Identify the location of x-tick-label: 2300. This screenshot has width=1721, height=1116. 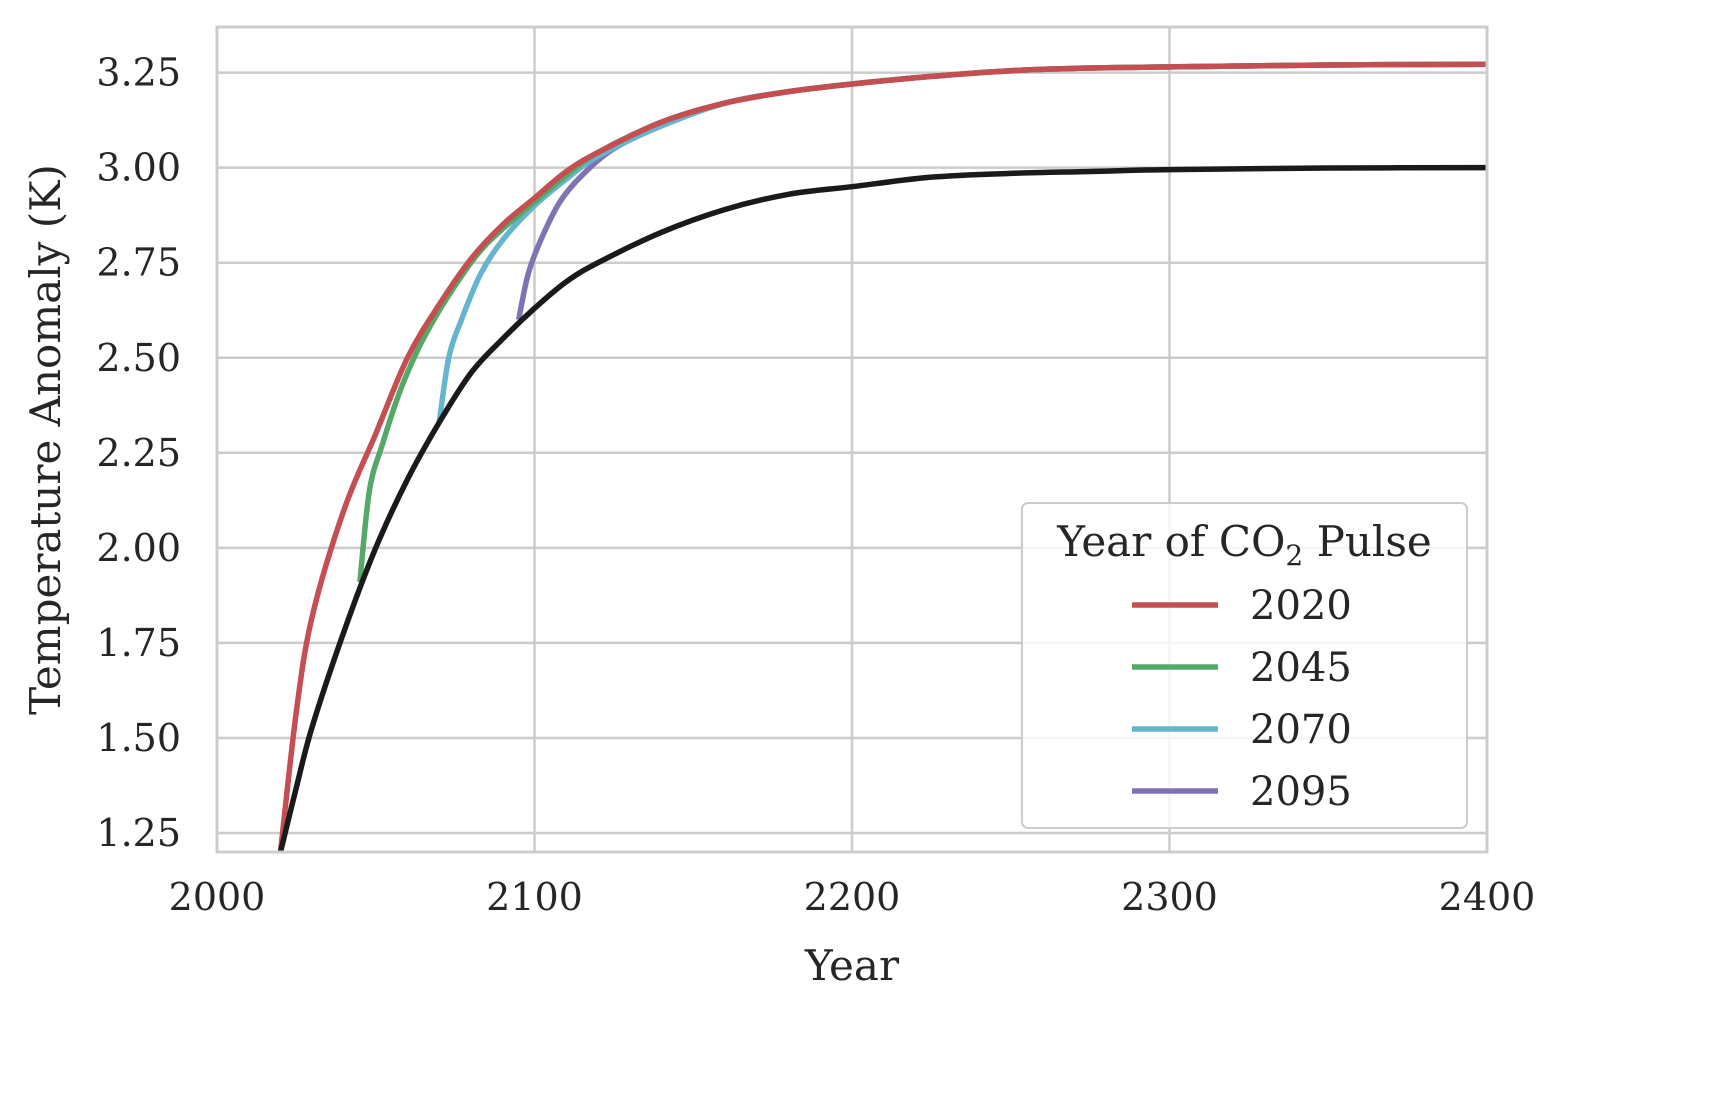
(1169, 897).